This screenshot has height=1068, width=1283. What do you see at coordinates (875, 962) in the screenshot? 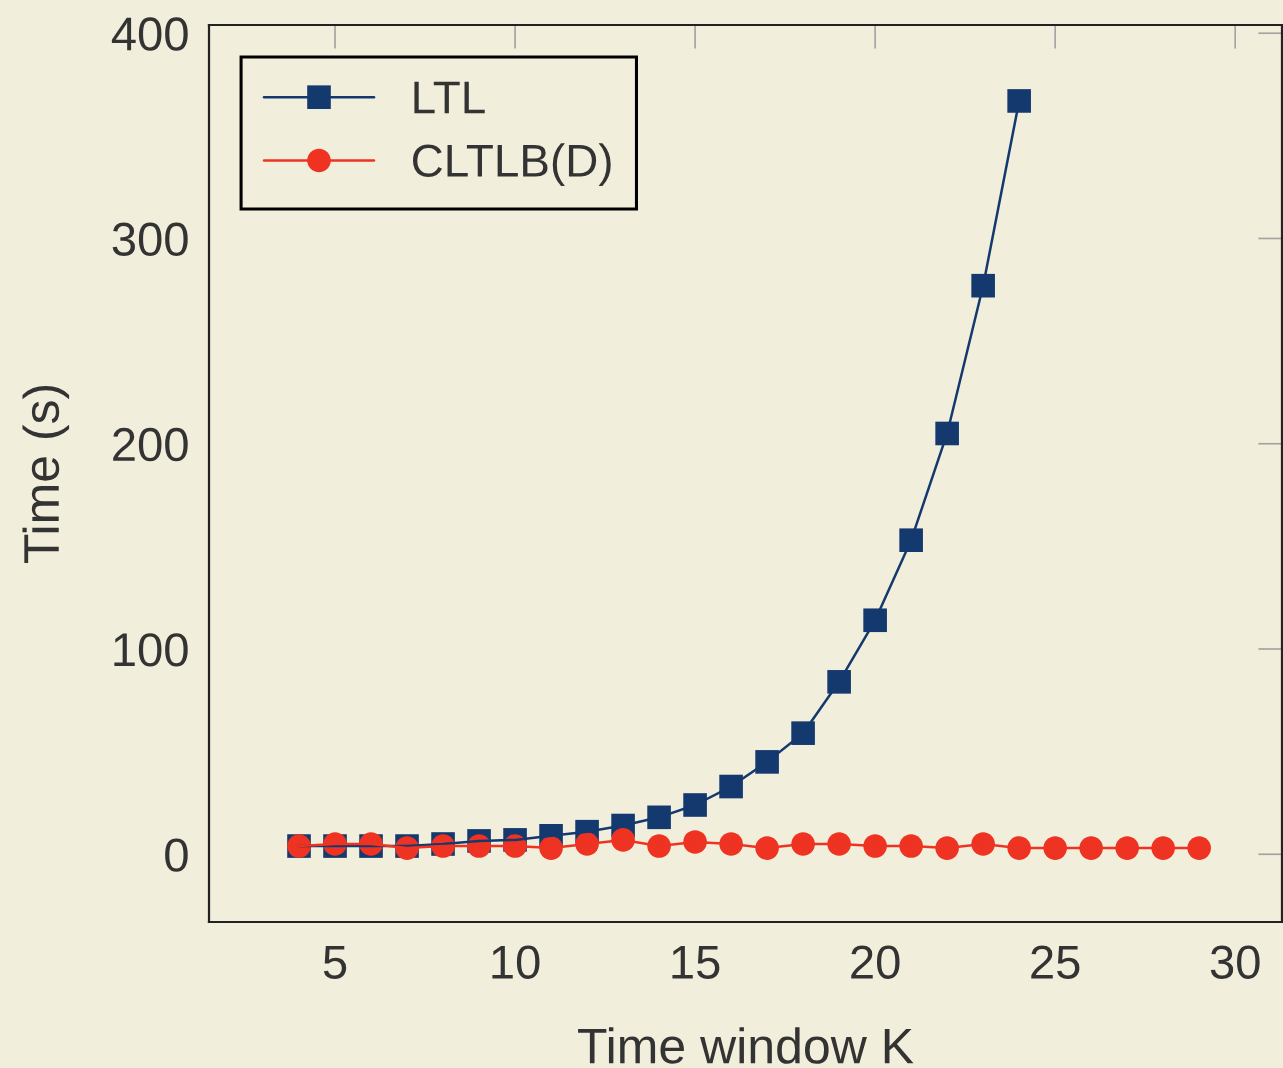
I see `x-tick-label: 20` at bounding box center [875, 962].